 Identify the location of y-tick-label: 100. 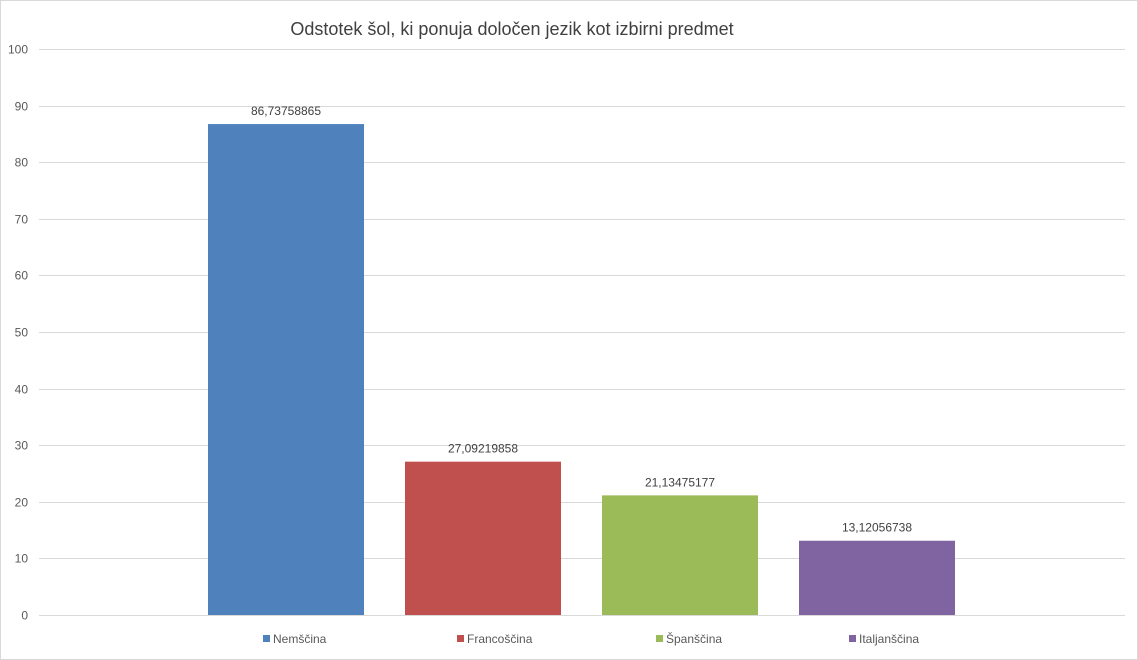
(18, 50).